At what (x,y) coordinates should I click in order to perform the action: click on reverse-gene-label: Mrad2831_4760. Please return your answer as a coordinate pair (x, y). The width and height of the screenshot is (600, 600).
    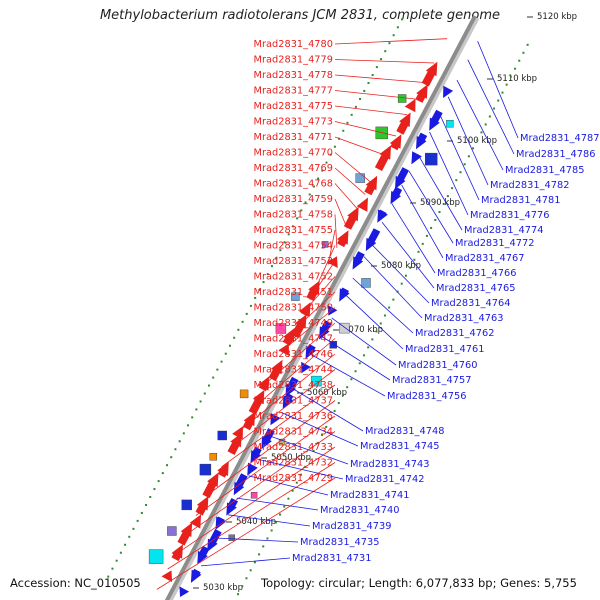
    Looking at the image, I should click on (437, 365).